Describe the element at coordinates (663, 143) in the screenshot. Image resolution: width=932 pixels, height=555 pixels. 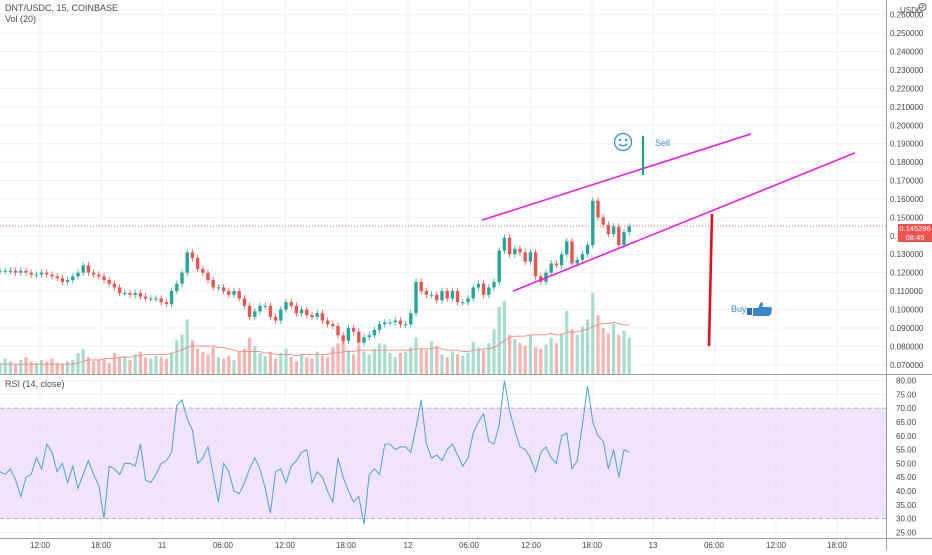
I see `sell-annotation: Sell` at that location.